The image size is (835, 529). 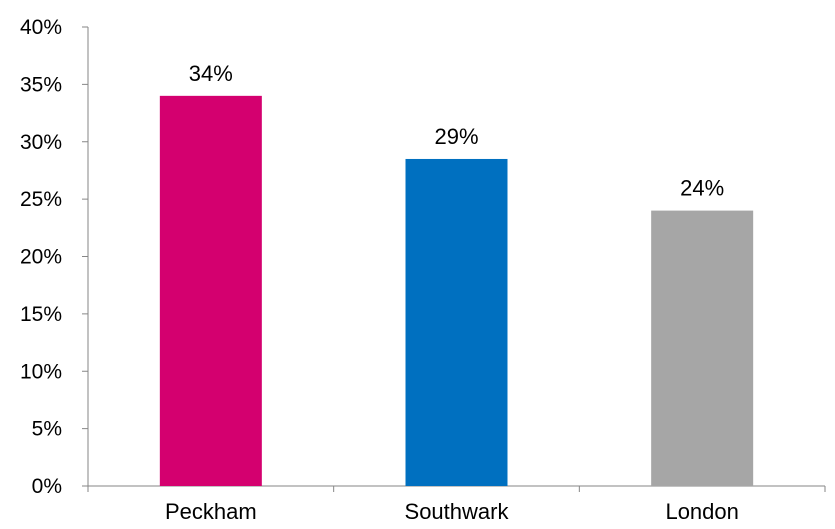 I want to click on data-label-southwark: 29%, so click(x=456, y=136).